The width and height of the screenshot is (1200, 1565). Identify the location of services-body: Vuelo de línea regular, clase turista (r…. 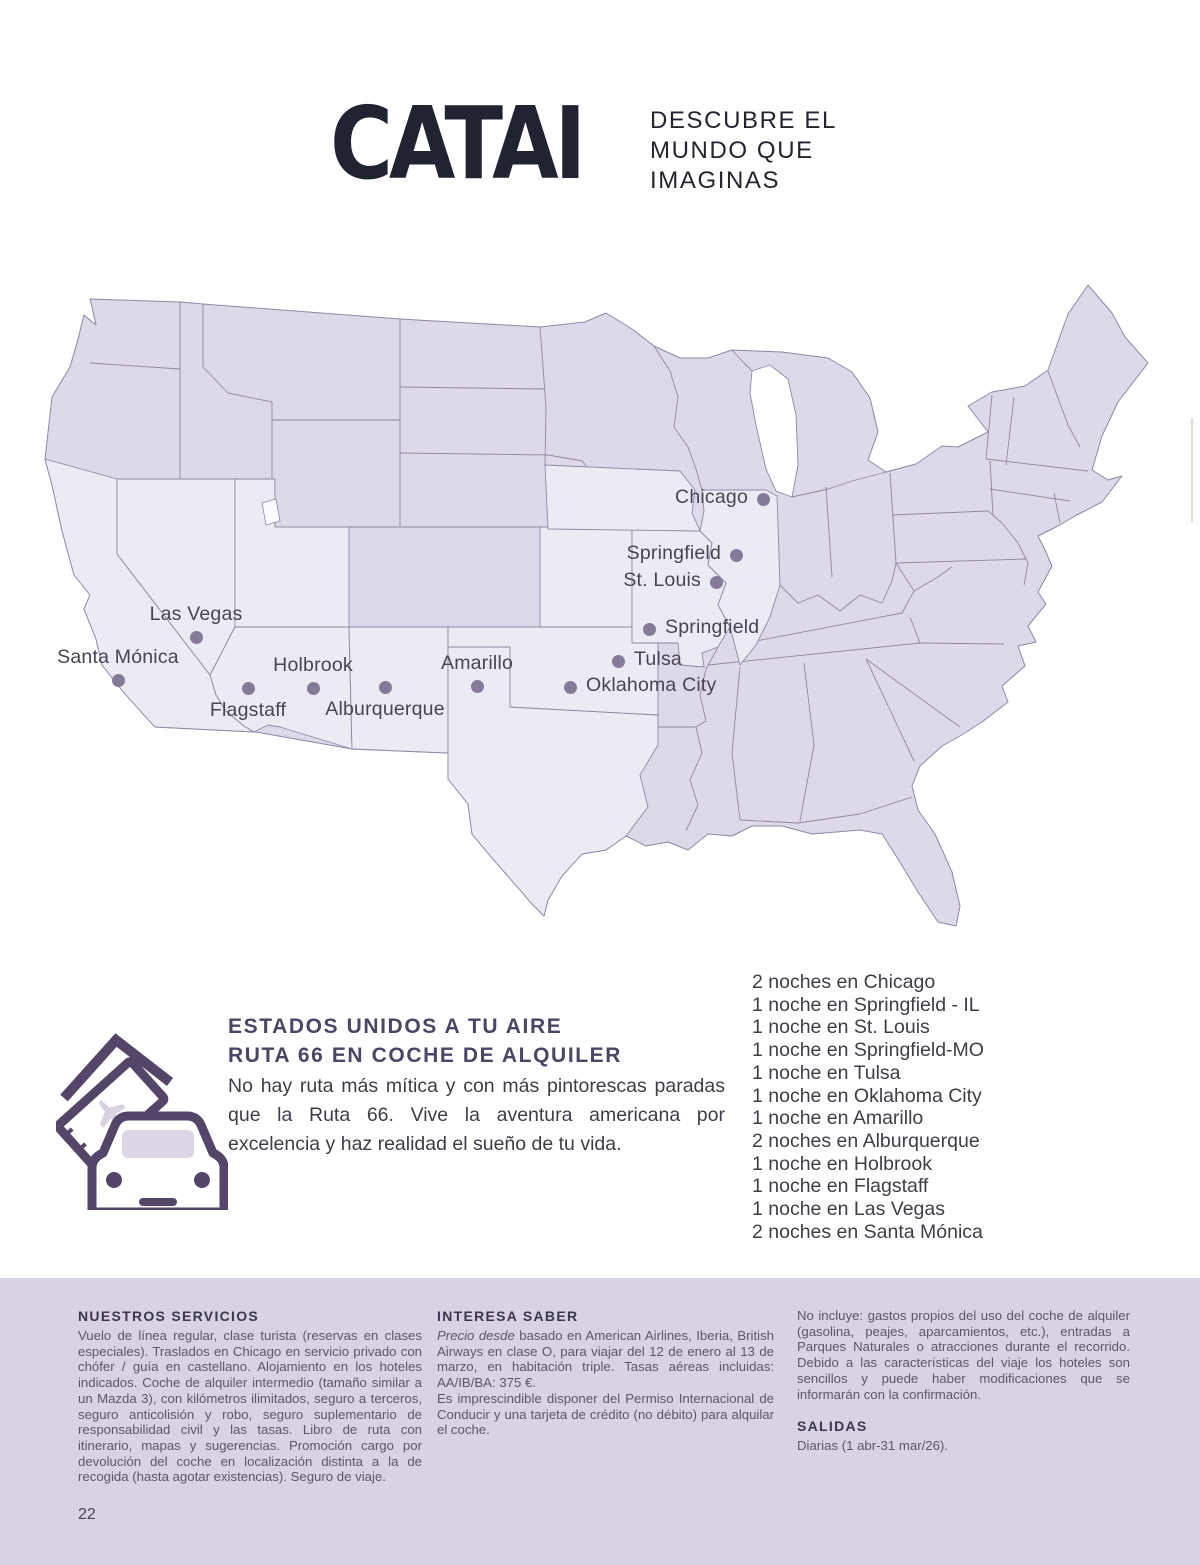
(250, 1406).